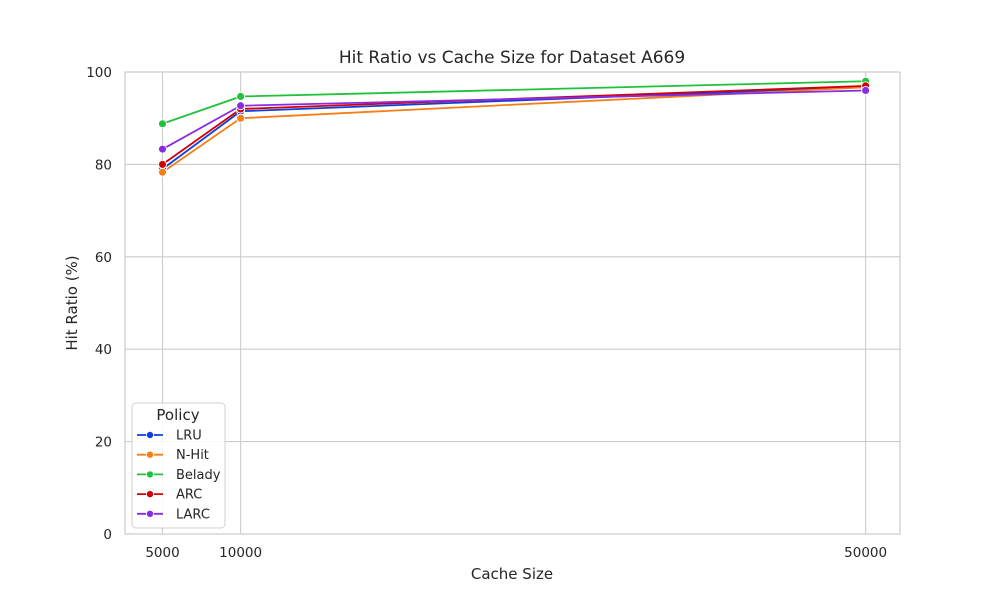 The image size is (1000, 600). Describe the element at coordinates (169, 436) in the screenshot. I see `legend-item-lru: LRU` at that location.